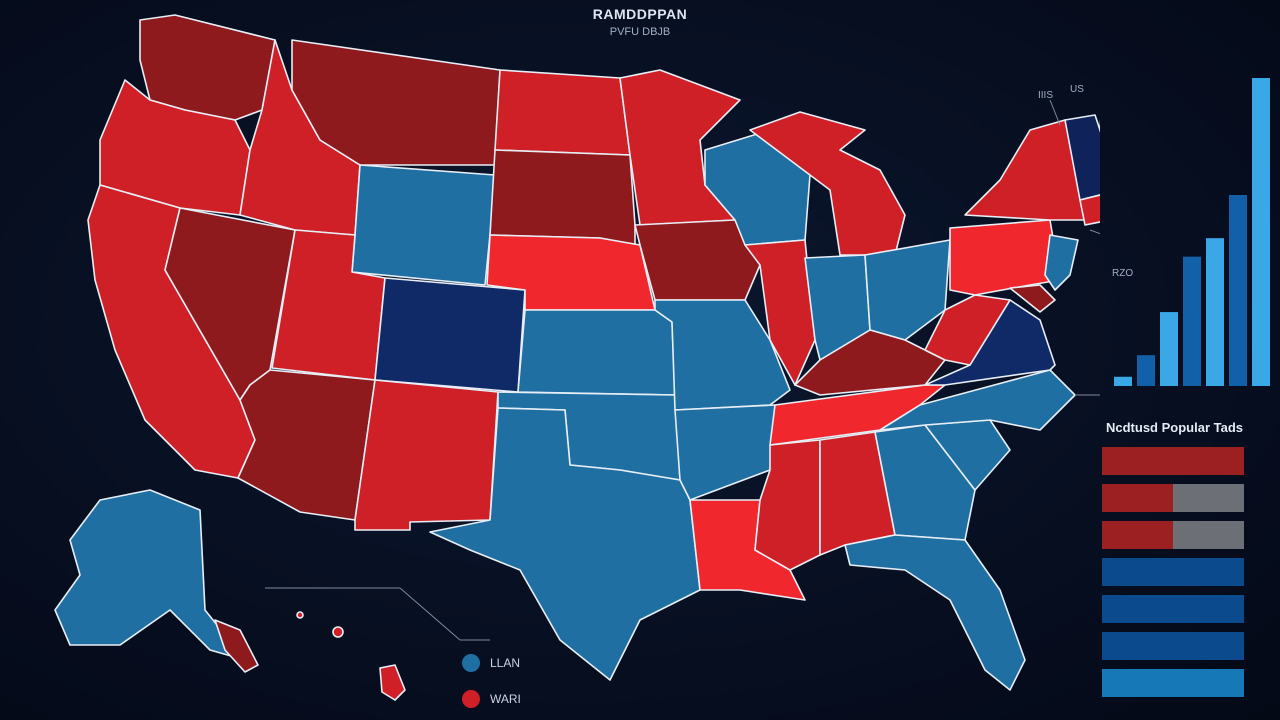  I want to click on state-north-dakota, so click(562, 112).